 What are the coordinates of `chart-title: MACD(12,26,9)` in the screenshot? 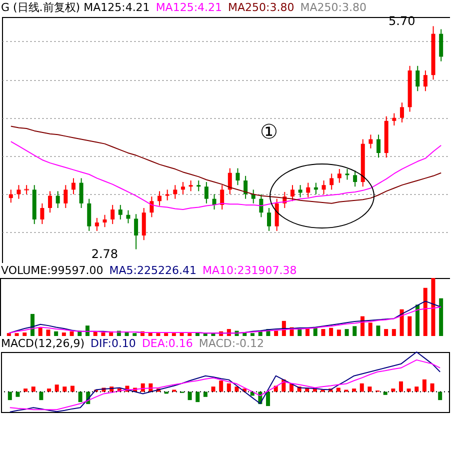 It's located at (43, 343).